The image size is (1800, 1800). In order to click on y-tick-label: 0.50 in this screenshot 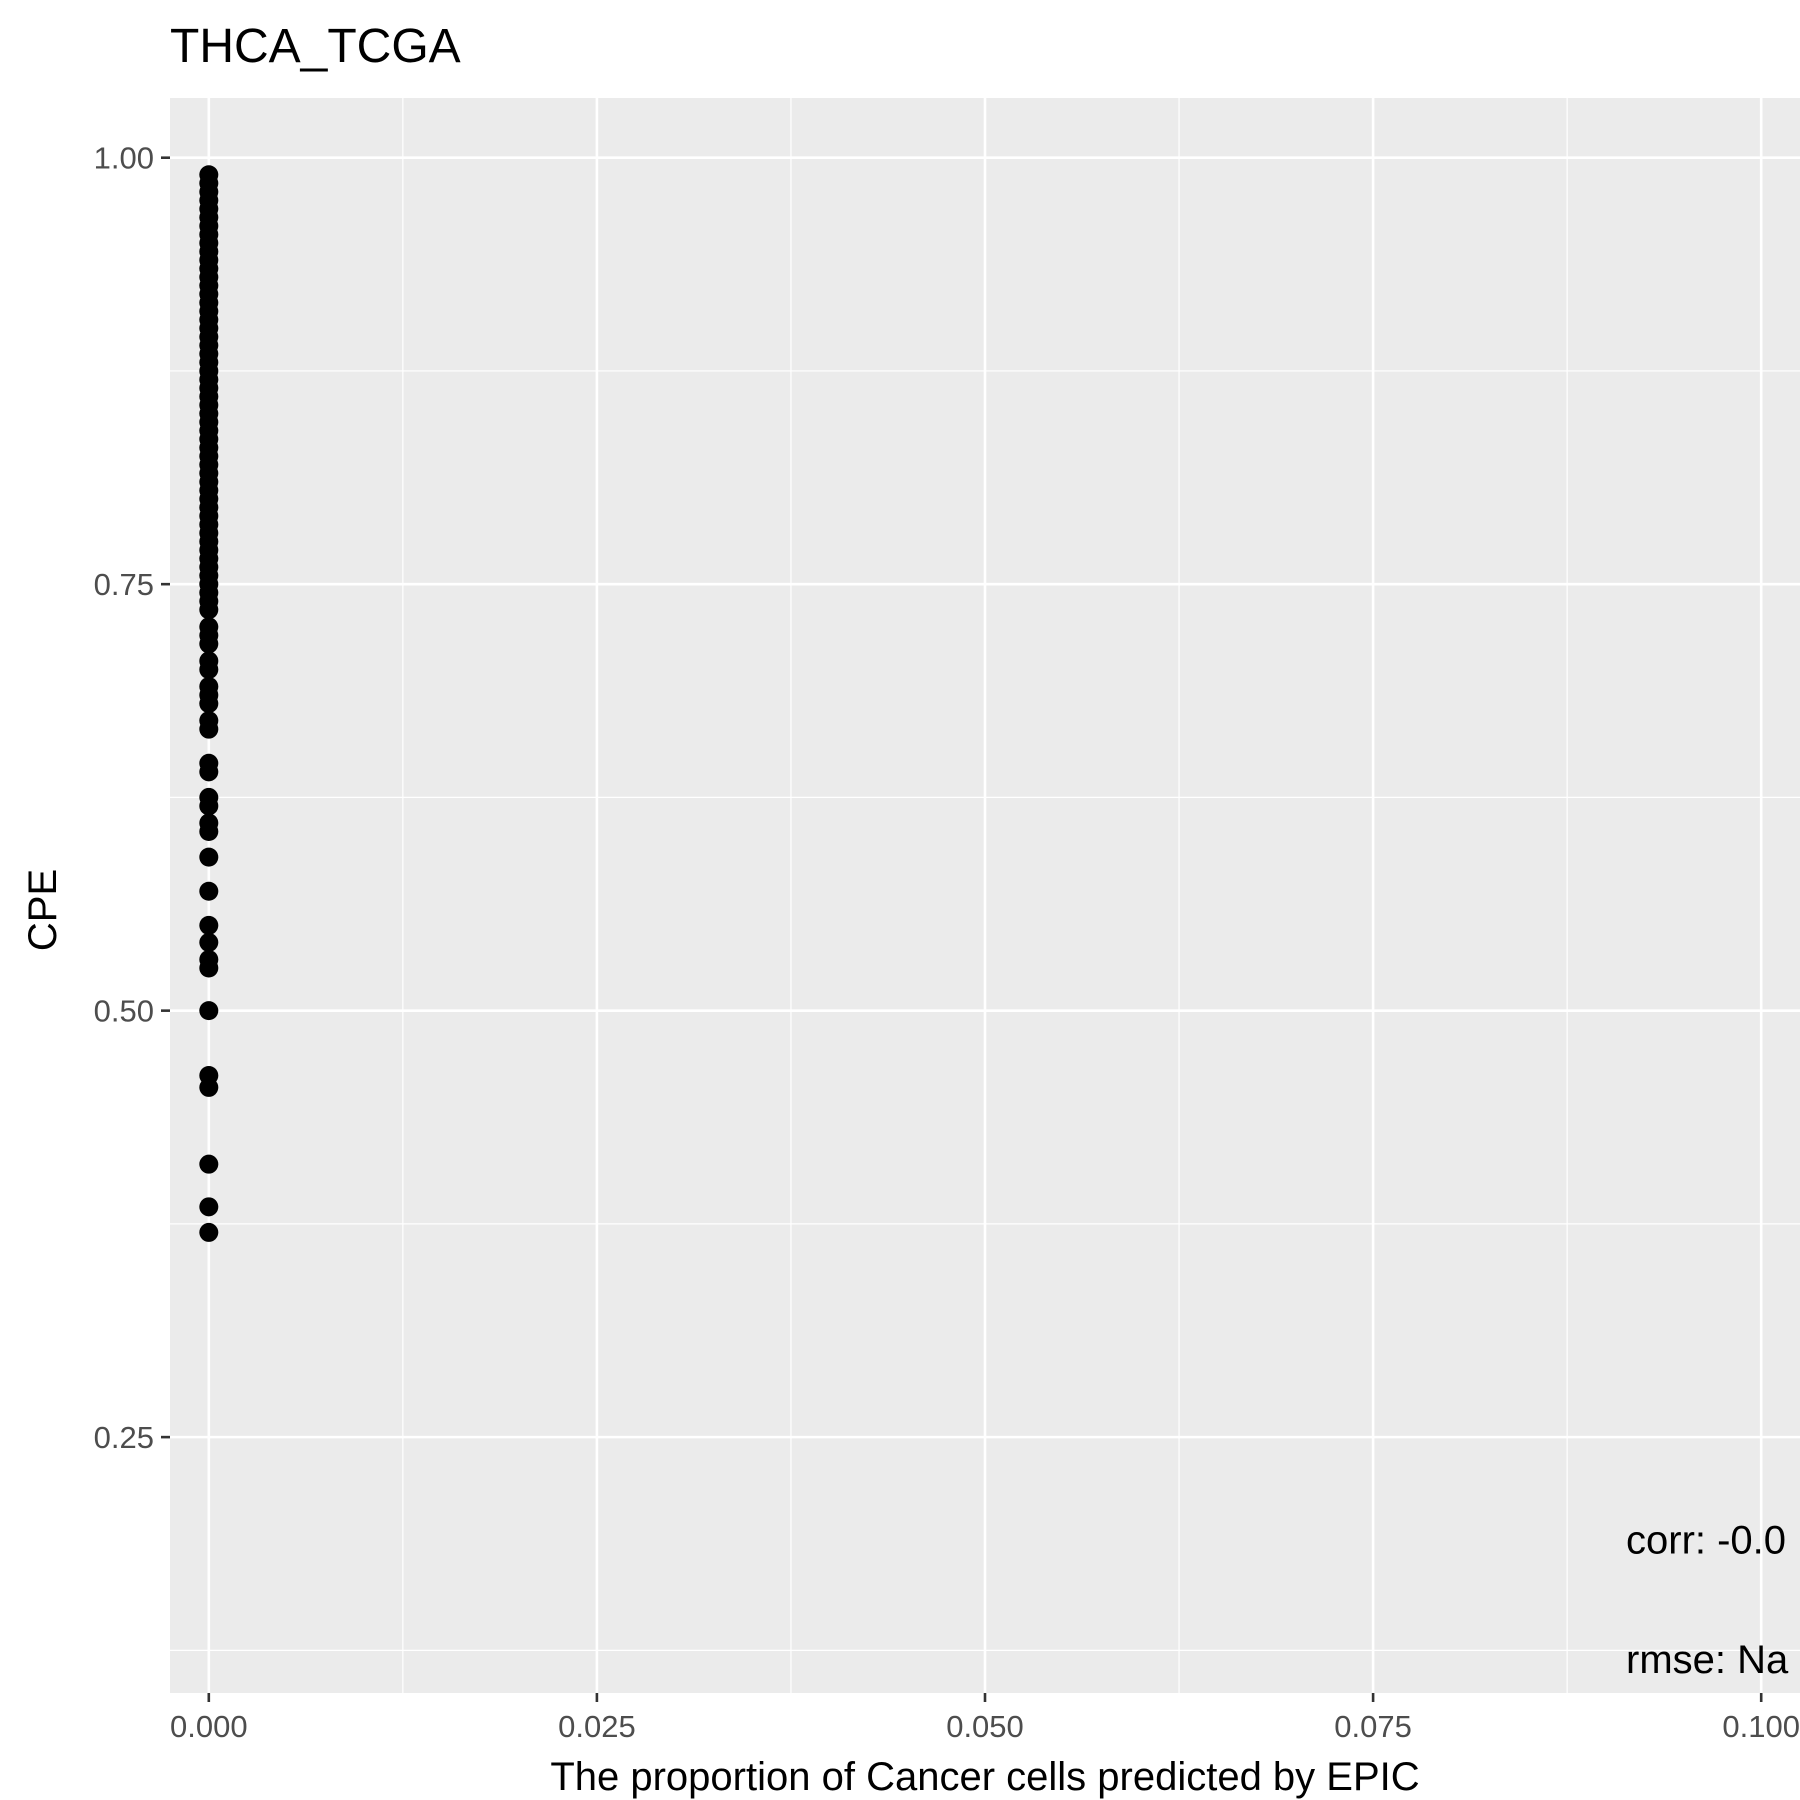, I will do `click(124, 1011)`.